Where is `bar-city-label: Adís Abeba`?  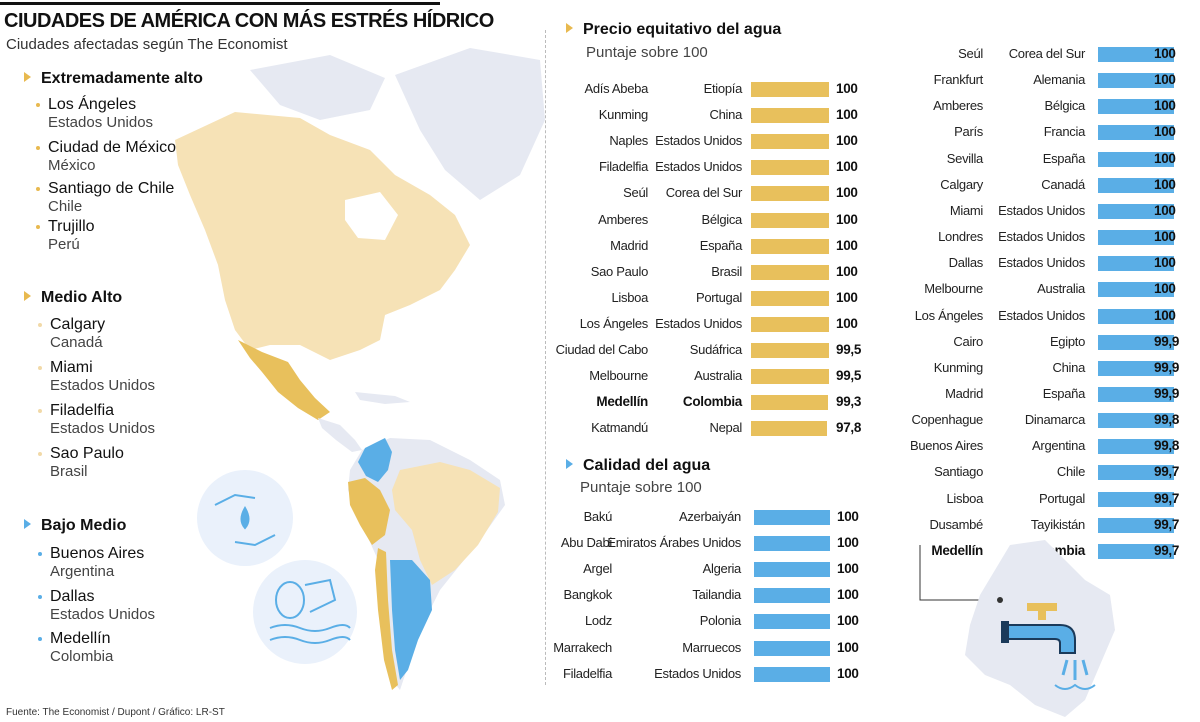
bar-city-label: Adís Abeba is located at coordinates (616, 88).